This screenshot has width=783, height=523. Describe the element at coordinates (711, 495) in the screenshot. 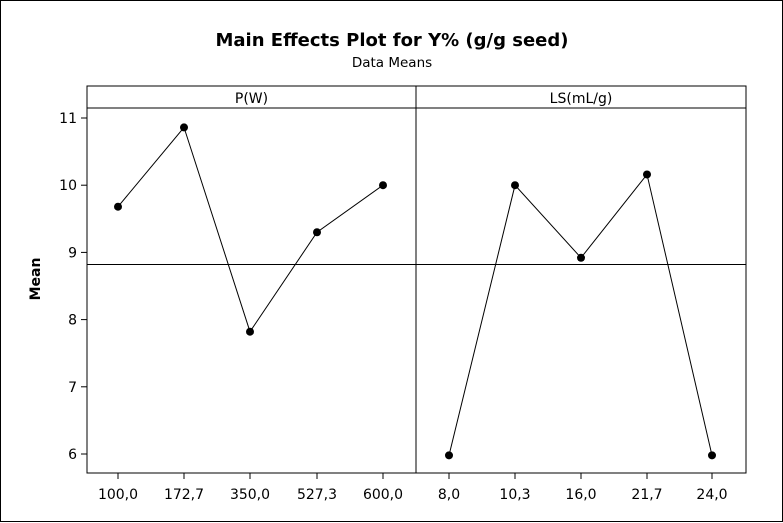

I see `x-tick-label: 24,0` at that location.